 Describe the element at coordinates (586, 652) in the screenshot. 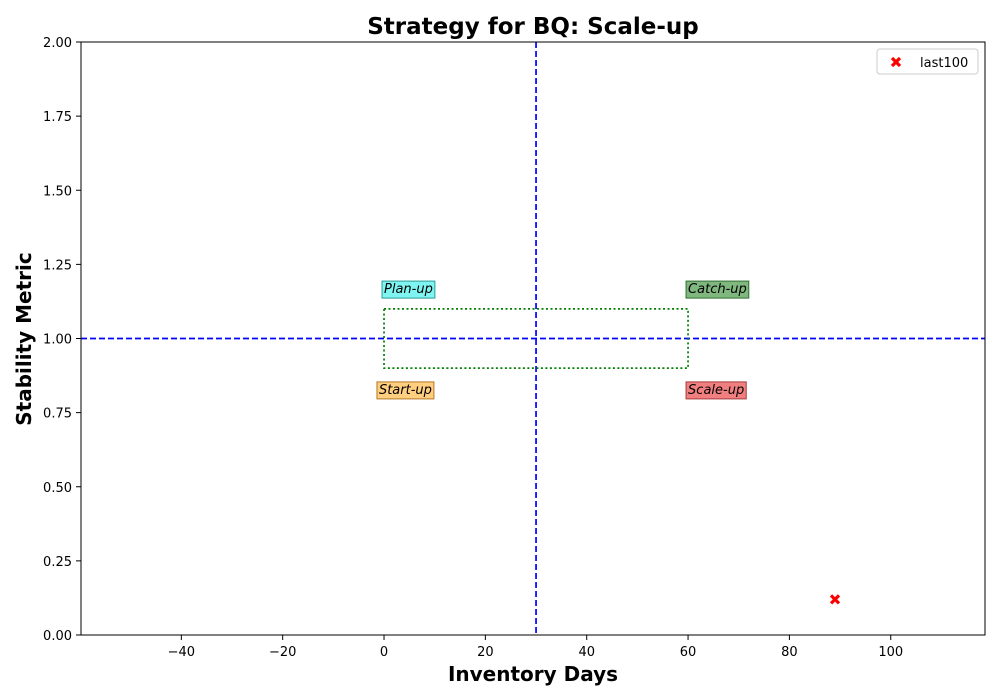

I see `x-tick-label: 40` at that location.